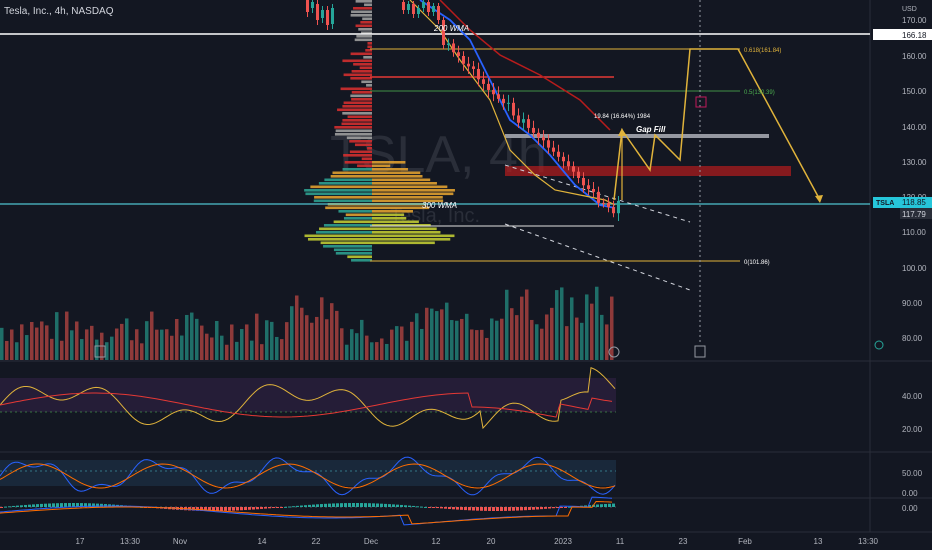  What do you see at coordinates (701, 102) in the screenshot?
I see `flag-icon` at bounding box center [701, 102].